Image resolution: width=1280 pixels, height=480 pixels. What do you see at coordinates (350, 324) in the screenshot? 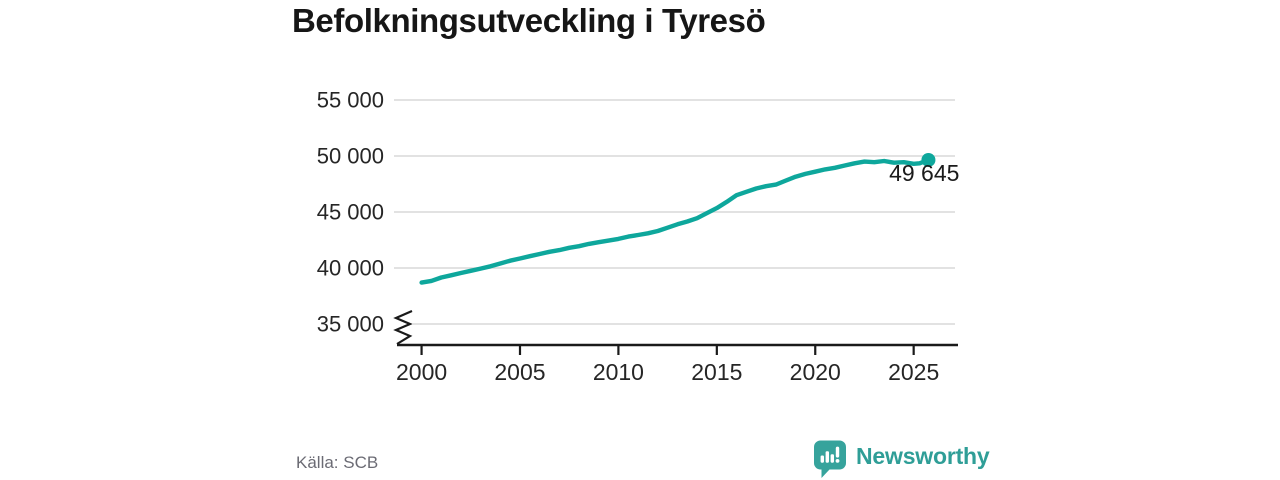
I see `y-tick-label: 35 000` at bounding box center [350, 324].